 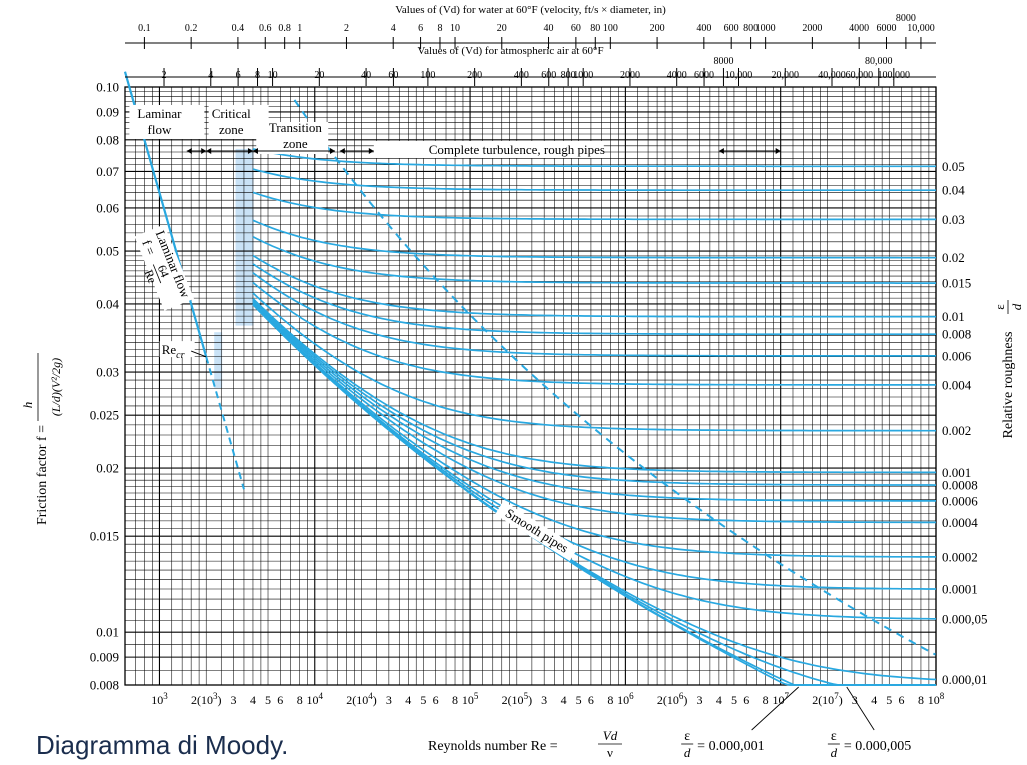 I want to click on top-air-tick-label: 6000, so click(x=704, y=75).